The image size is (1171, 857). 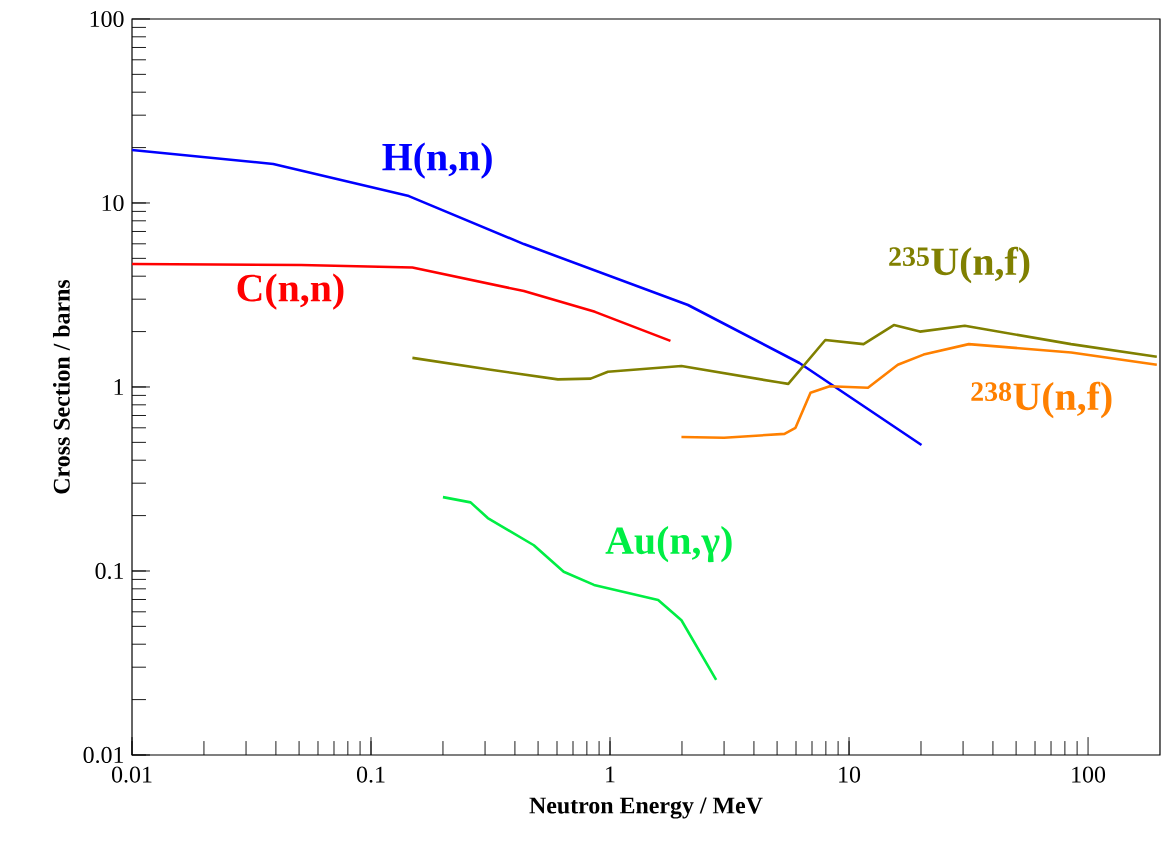 I want to click on x-tick-label: 100, so click(x=1089, y=774).